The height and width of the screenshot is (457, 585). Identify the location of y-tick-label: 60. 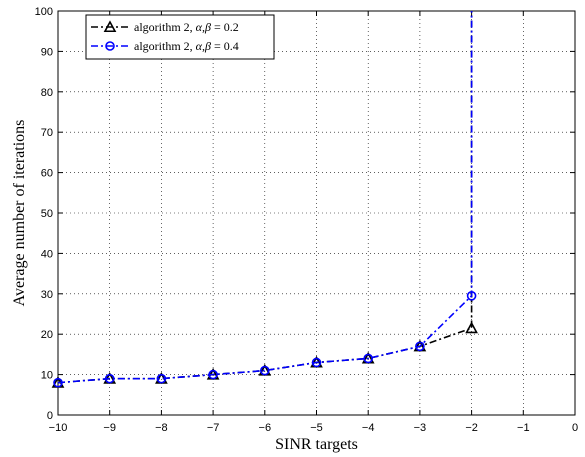
(47, 174).